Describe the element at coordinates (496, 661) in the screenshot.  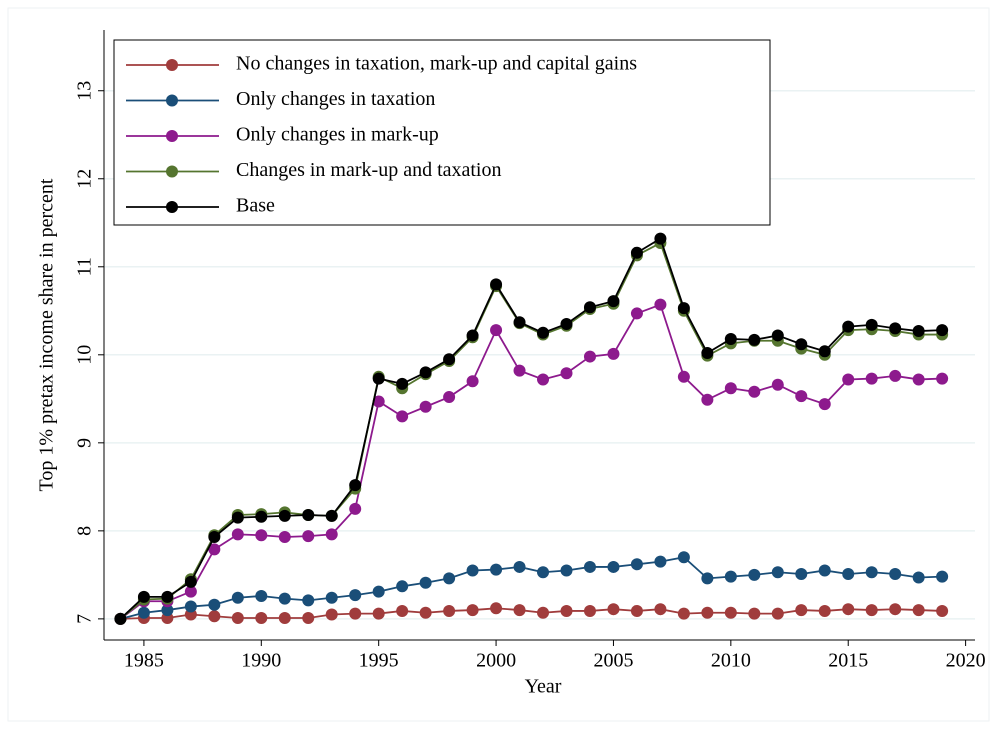
I see `x-tick-label: 2000` at that location.